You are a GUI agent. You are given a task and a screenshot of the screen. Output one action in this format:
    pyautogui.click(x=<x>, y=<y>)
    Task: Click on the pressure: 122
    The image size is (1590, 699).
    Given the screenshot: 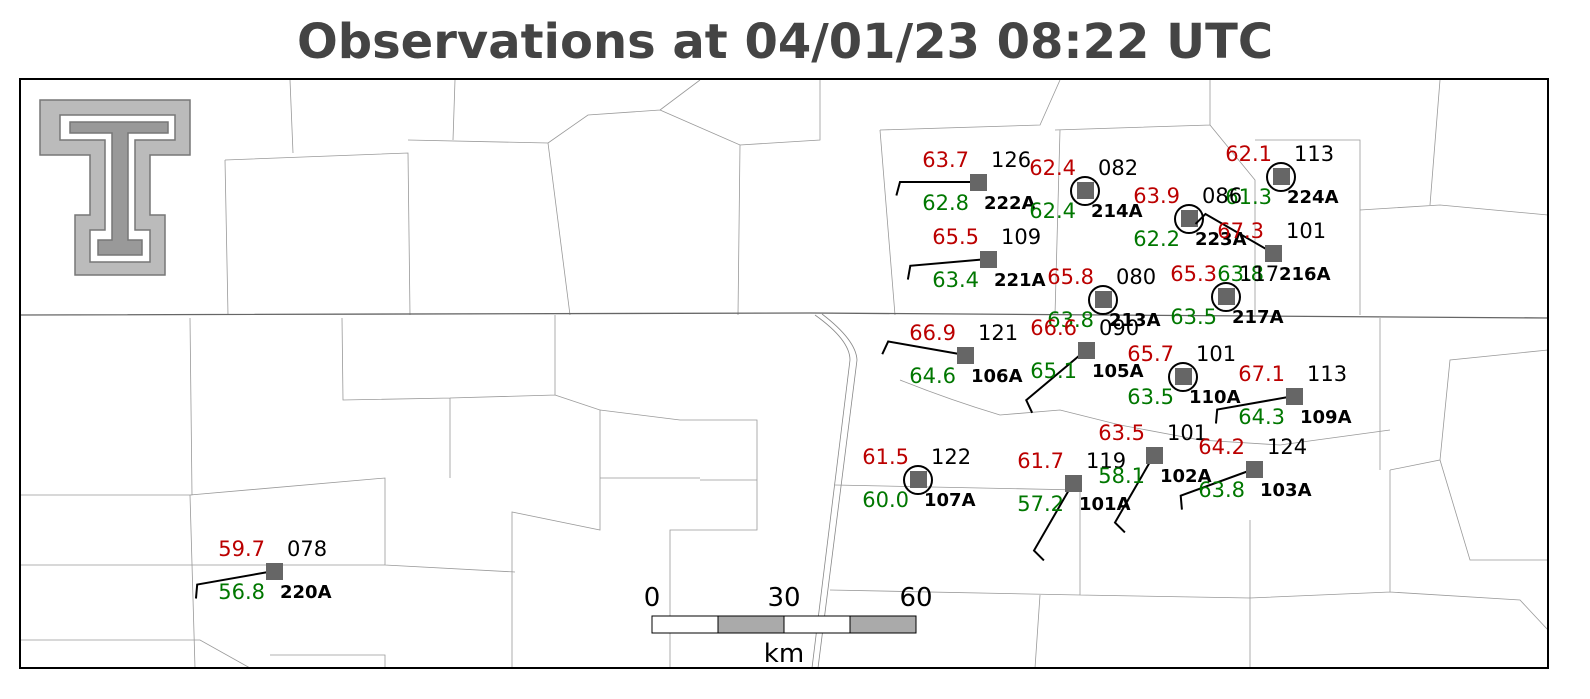 What is the action you would take?
    pyautogui.click(x=951, y=457)
    